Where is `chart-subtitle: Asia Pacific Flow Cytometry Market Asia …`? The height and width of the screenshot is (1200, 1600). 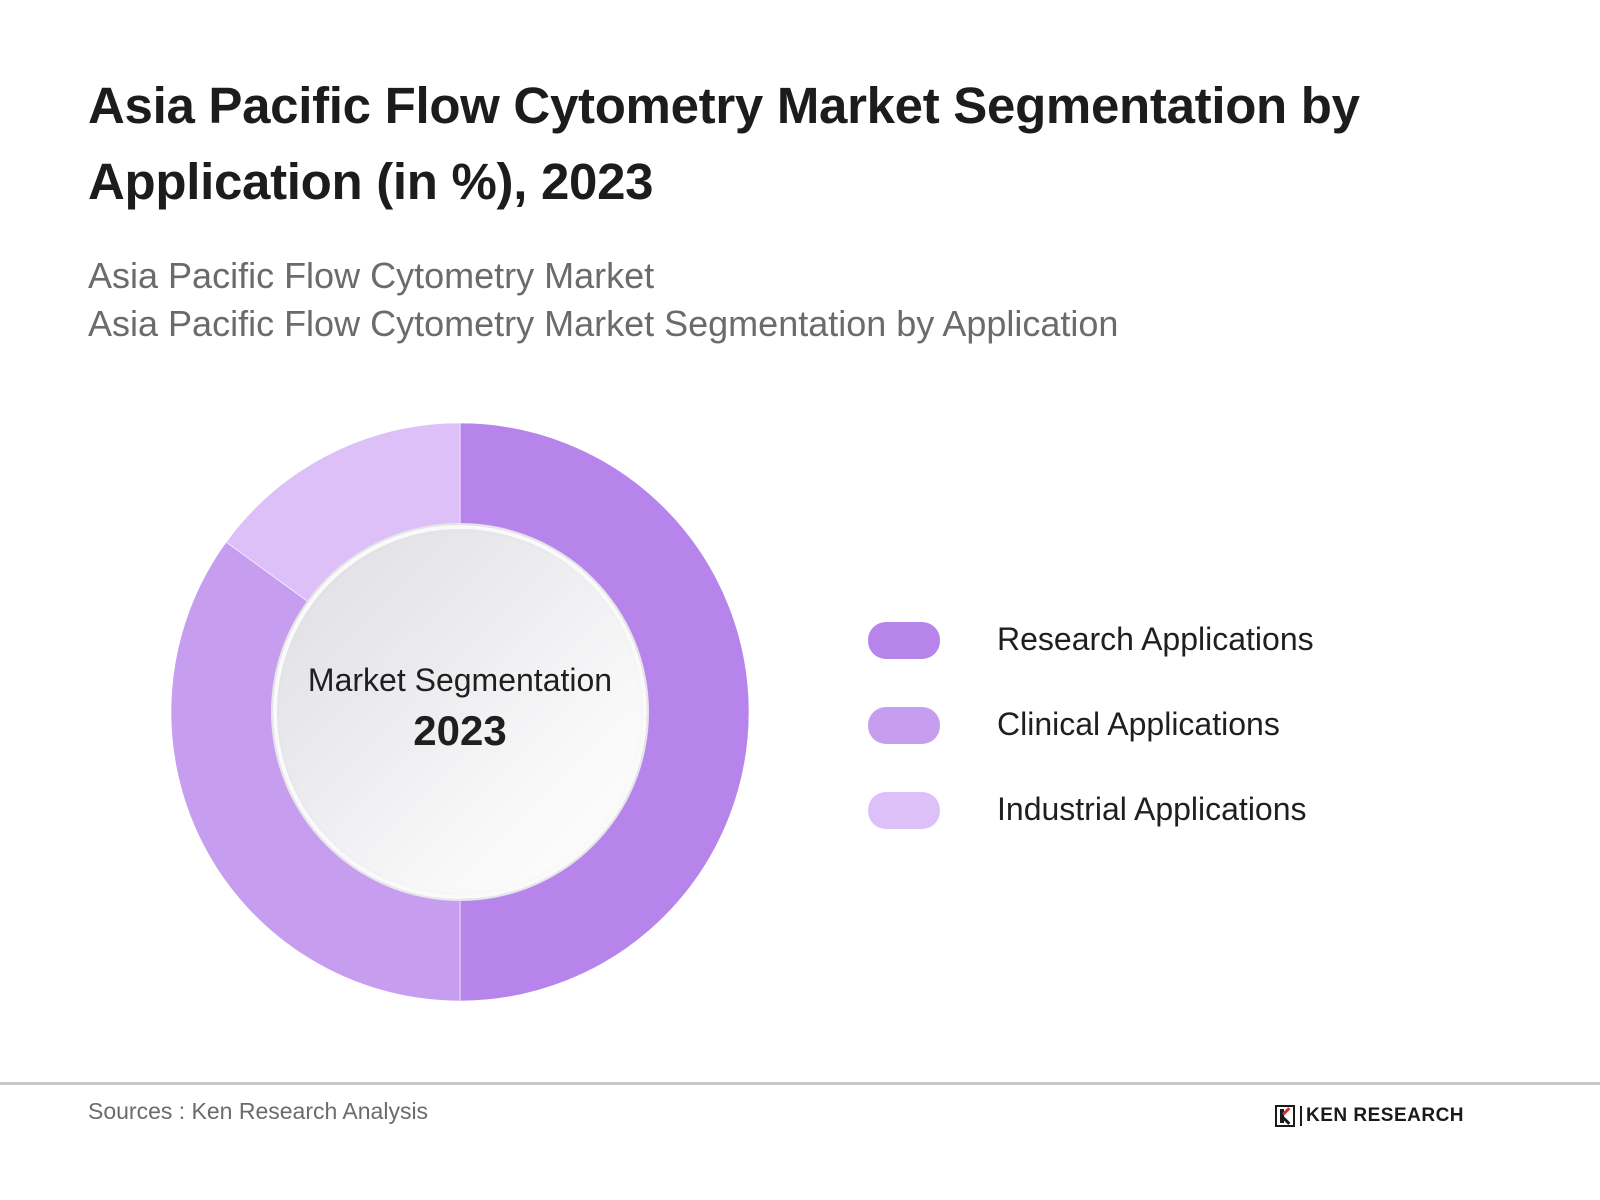
chart-subtitle: Asia Pacific Flow Cytometry Market Asia … is located at coordinates (788, 300).